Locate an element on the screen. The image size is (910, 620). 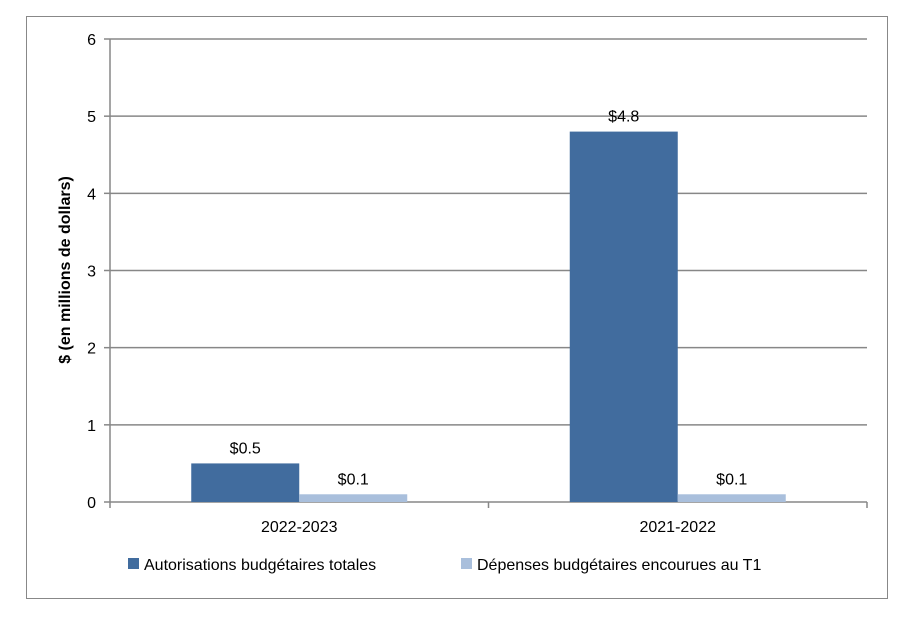
x-tick-labels: 2022-2023 2021-2022 is located at coordinates (488, 527).